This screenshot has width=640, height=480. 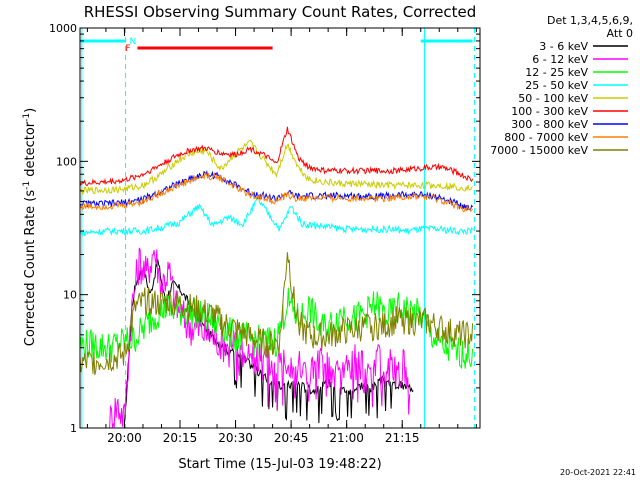 I want to click on y-tick-label-3: 100, so click(x=66, y=161).